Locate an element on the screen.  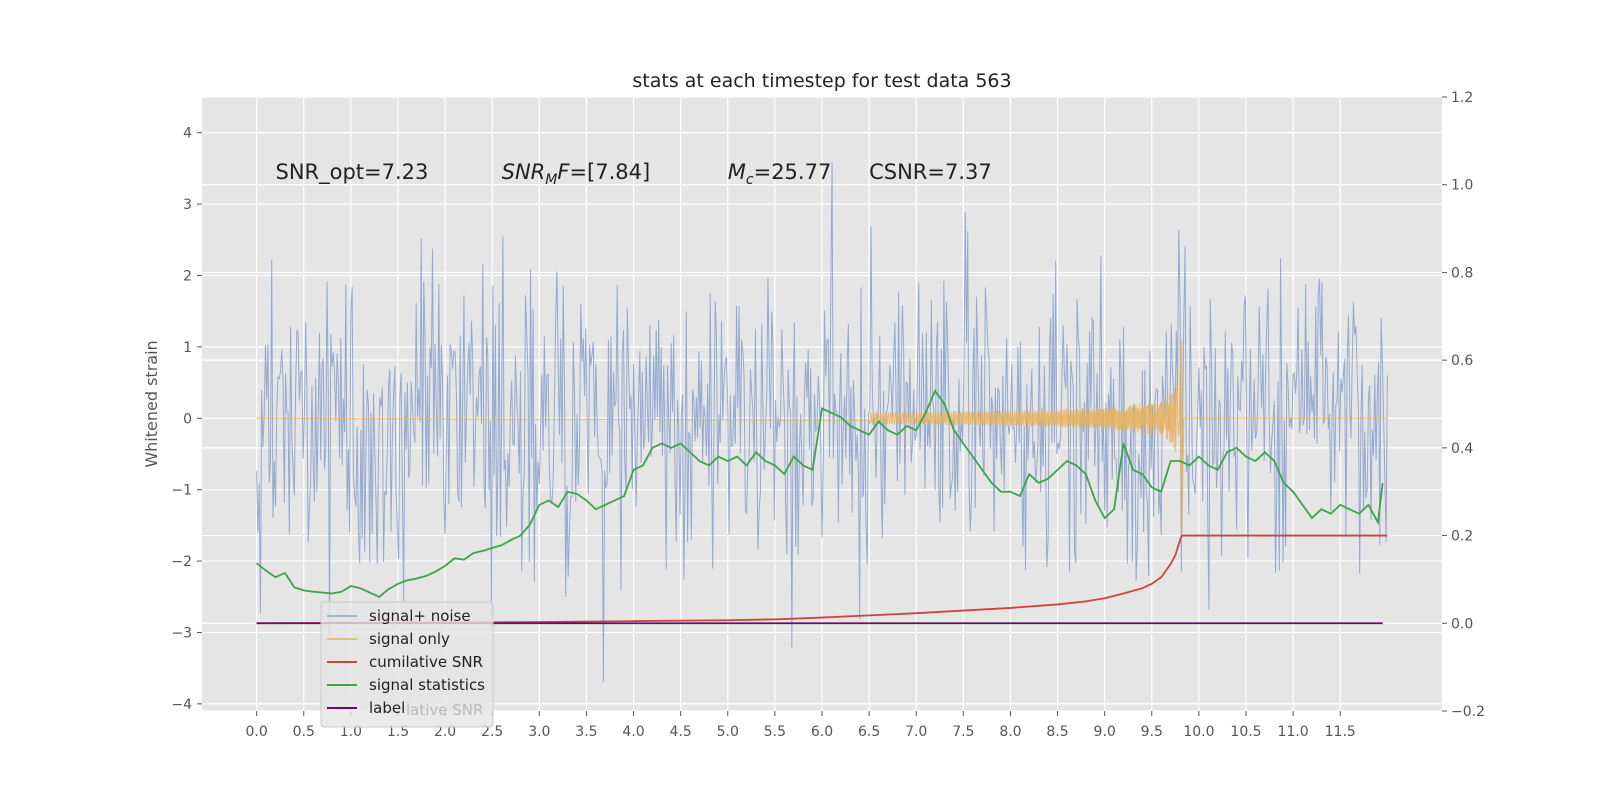
y-tick-label: −4 is located at coordinates (181, 705).